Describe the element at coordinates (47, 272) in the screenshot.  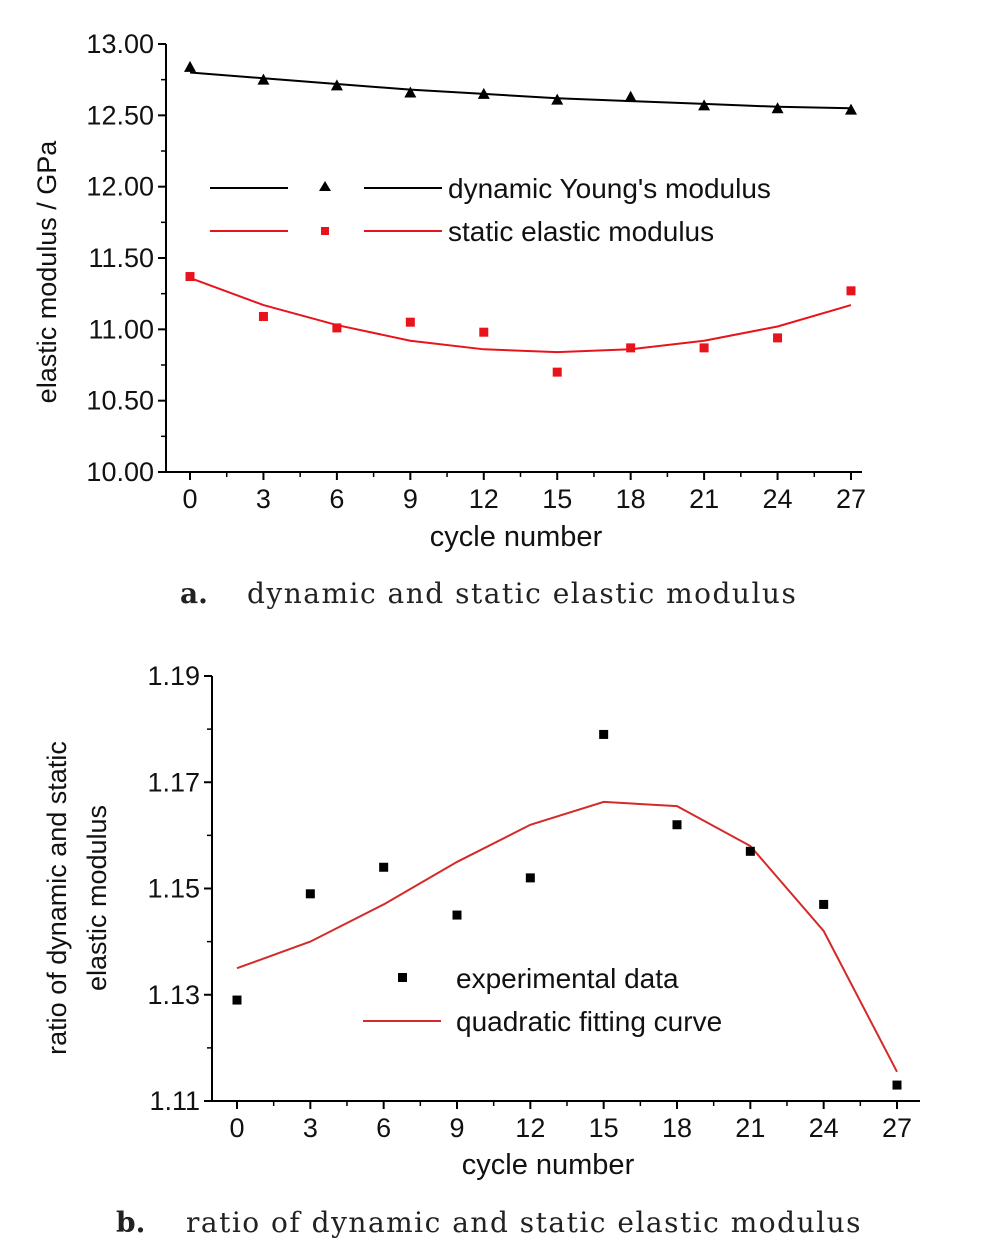
I see `chart-a-y-axis-label: elastic modulus / GPa` at that location.